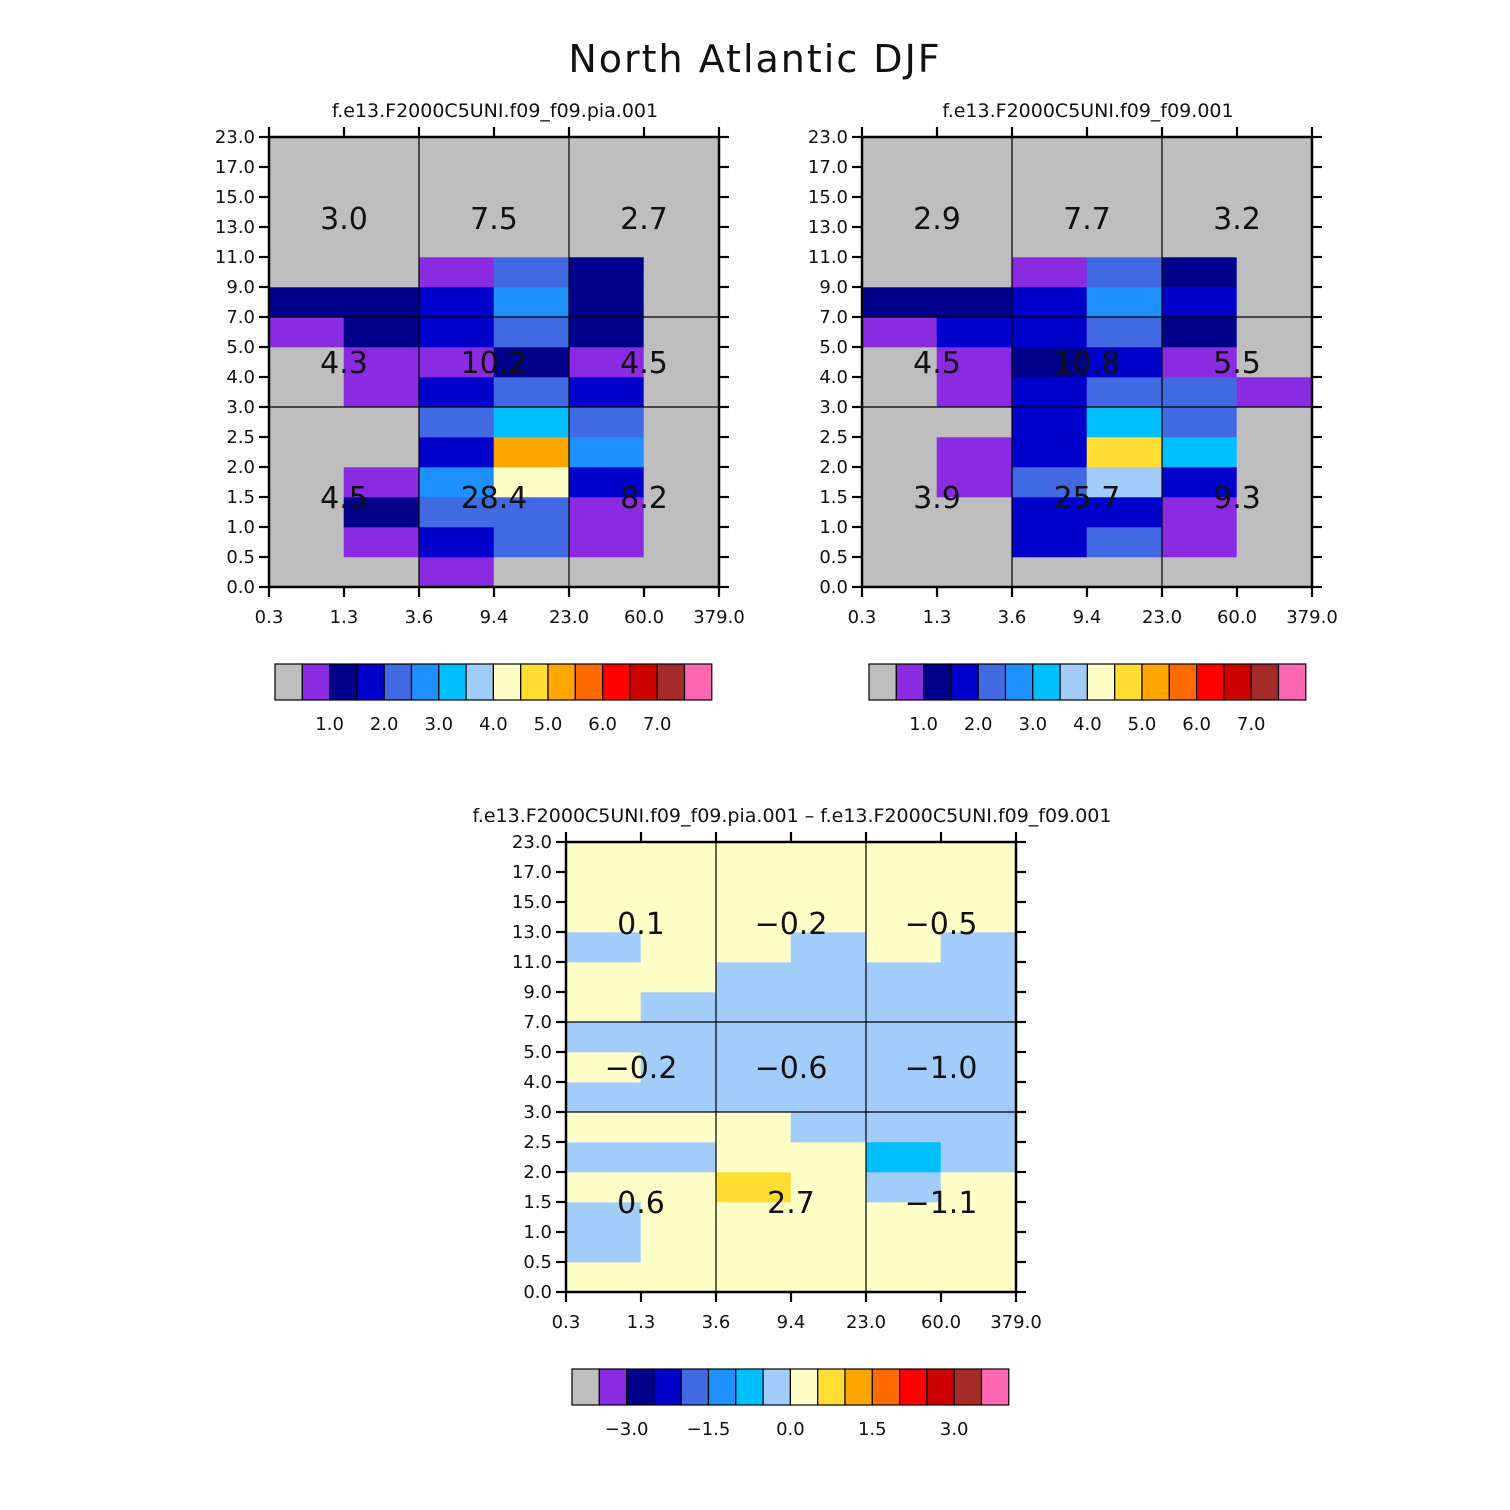  I want to click on colorbar-label: 2.0, so click(978, 724).